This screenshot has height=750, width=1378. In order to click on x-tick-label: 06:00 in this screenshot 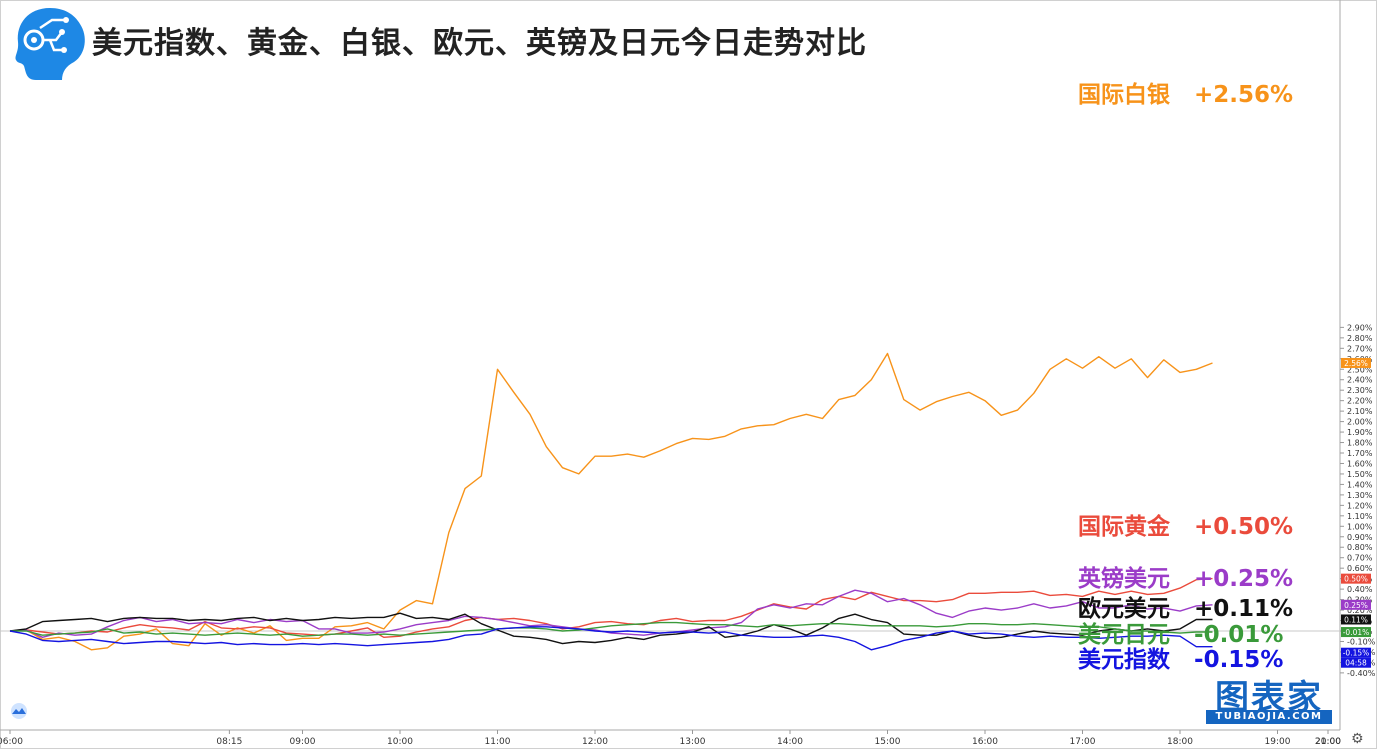, I will do `click(11, 742)`.